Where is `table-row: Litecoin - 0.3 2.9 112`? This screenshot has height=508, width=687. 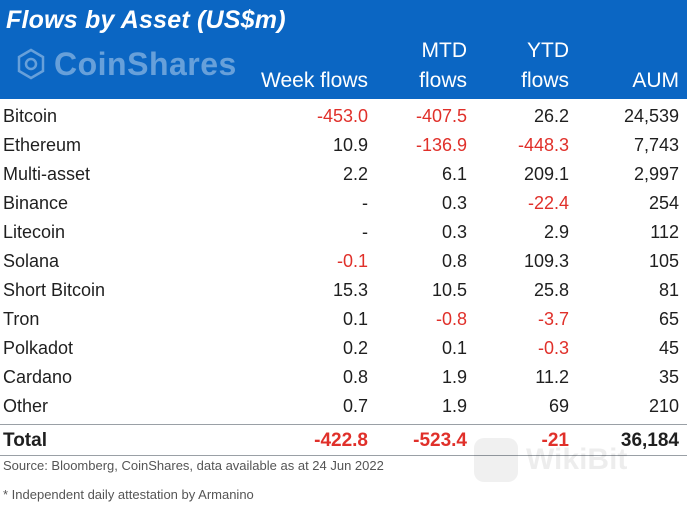 table-row: Litecoin - 0.3 2.9 112 is located at coordinates (343, 232).